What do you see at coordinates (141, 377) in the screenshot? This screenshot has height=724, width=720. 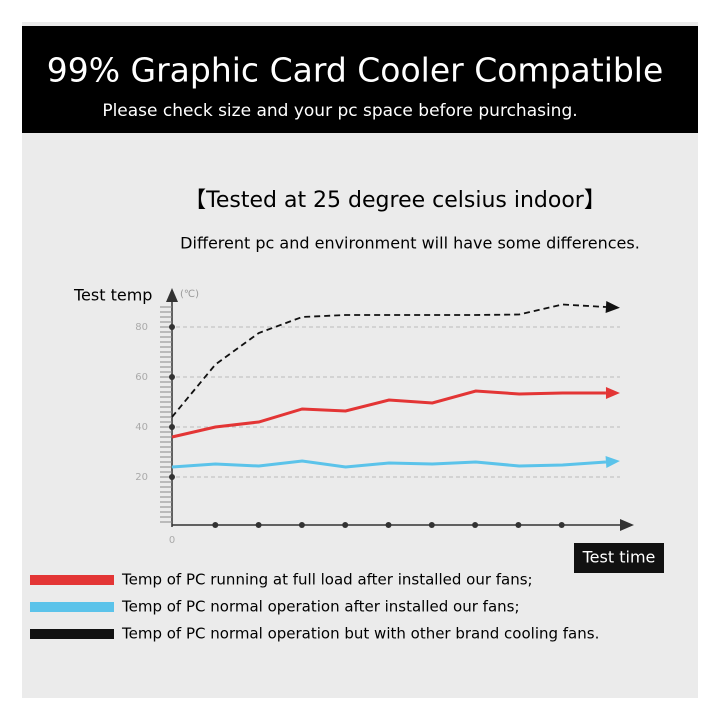 I see `y-tick-label: 60` at bounding box center [141, 377].